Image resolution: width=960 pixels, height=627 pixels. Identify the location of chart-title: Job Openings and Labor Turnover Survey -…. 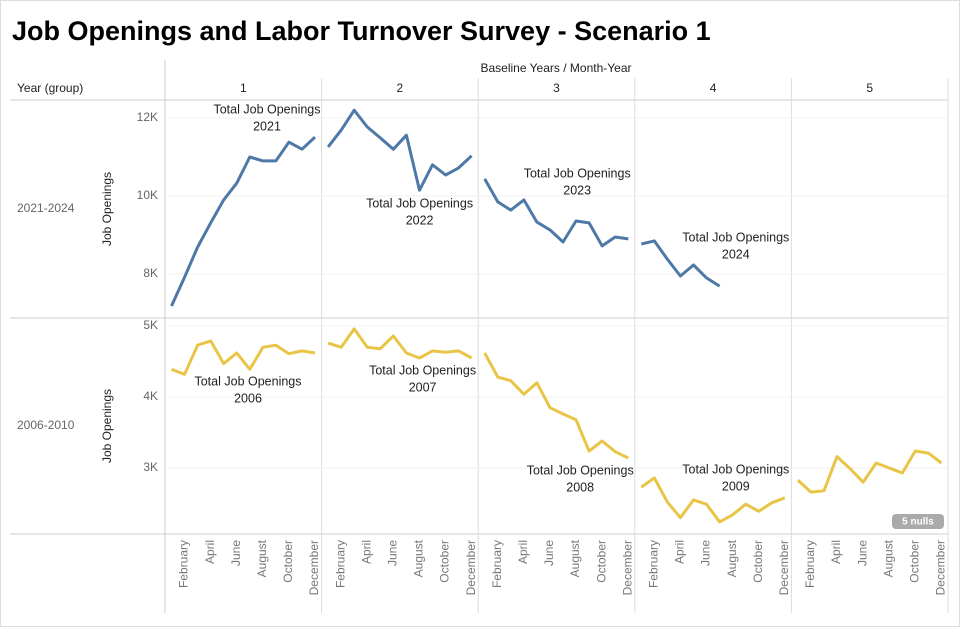
(361, 31).